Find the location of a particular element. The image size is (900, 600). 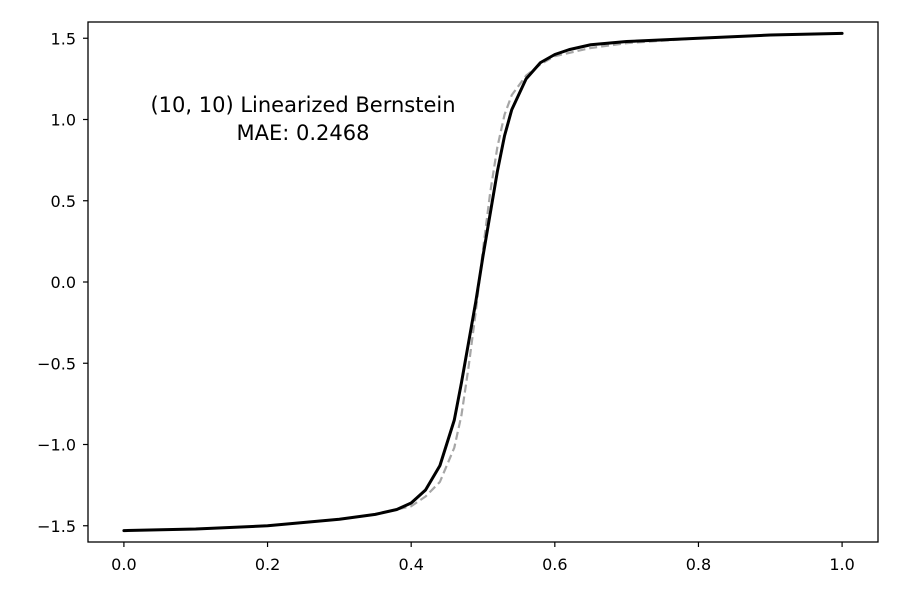

x-tick-label: 0.4 is located at coordinates (410, 564).